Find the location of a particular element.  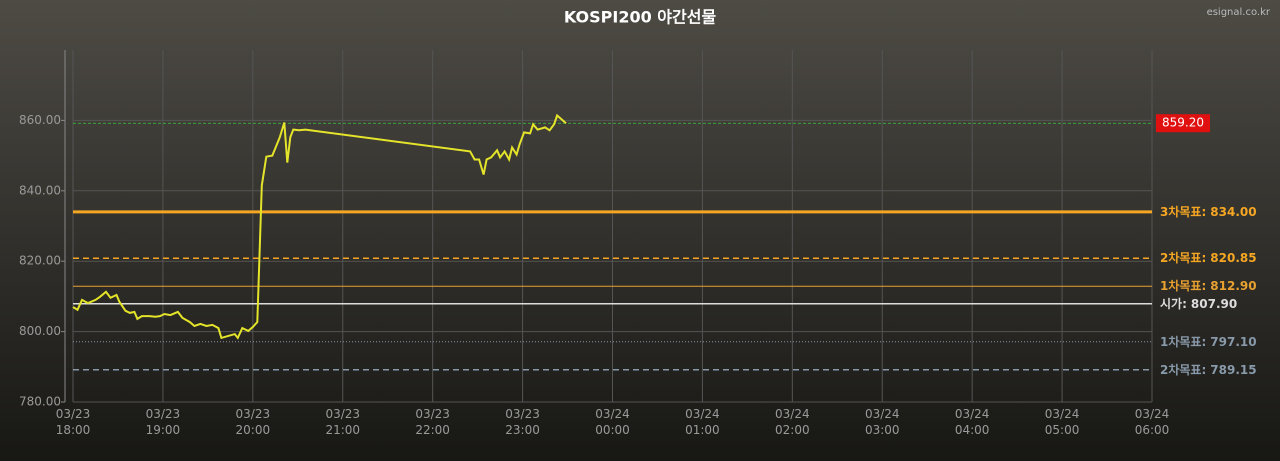

x-tick-label: 03/24 00:00 is located at coordinates (612, 422).